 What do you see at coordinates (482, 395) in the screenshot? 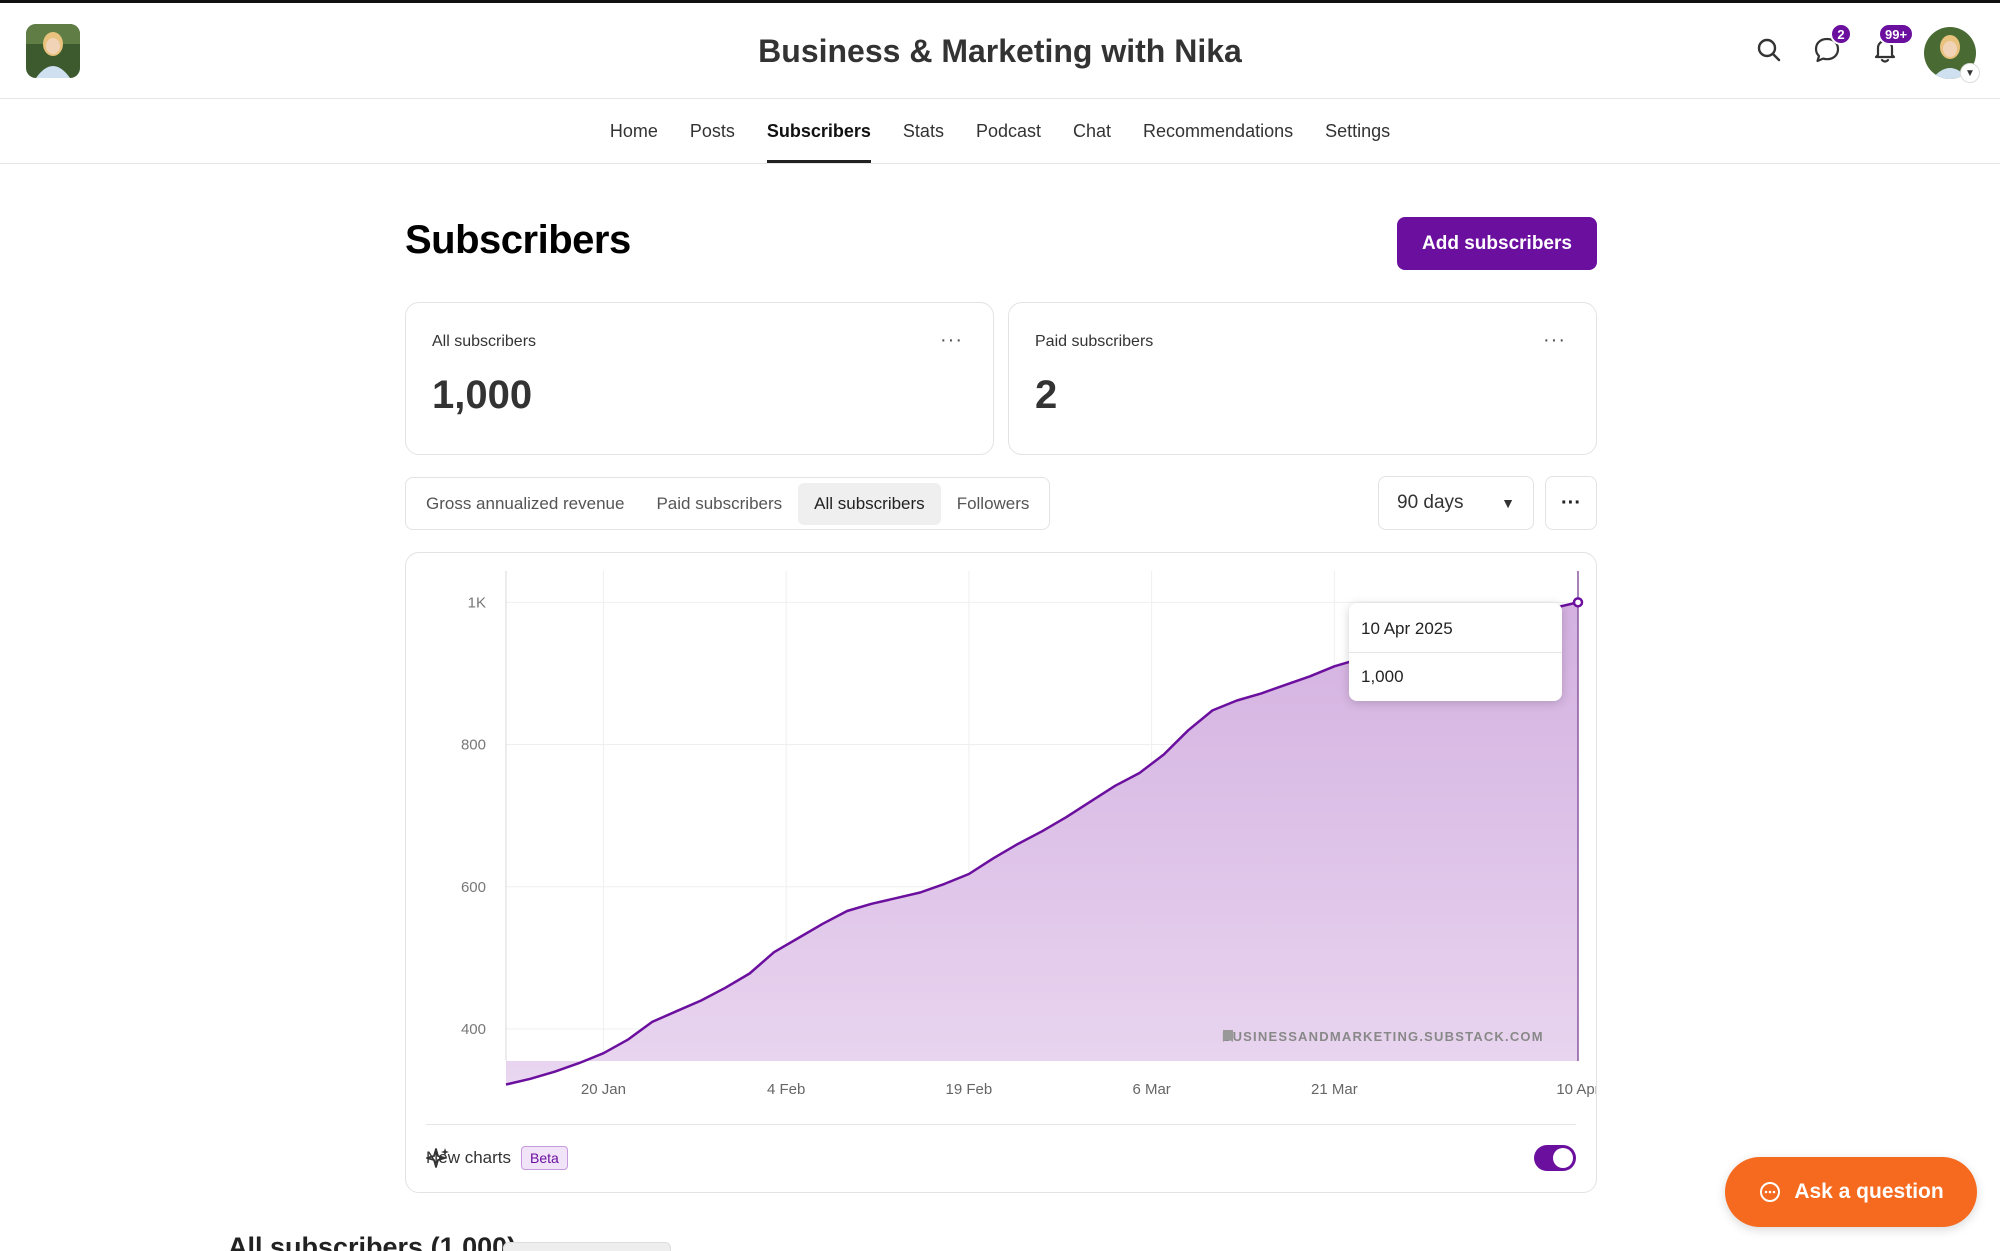
I see `stat-value: 1,000` at bounding box center [482, 395].